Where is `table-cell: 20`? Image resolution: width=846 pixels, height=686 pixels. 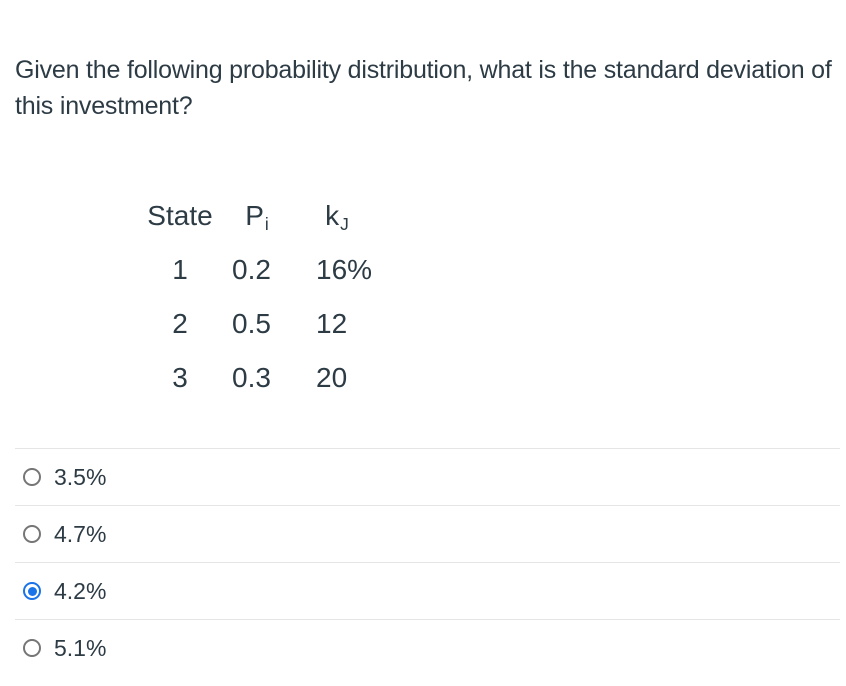
table-cell: 20 is located at coordinates (332, 377).